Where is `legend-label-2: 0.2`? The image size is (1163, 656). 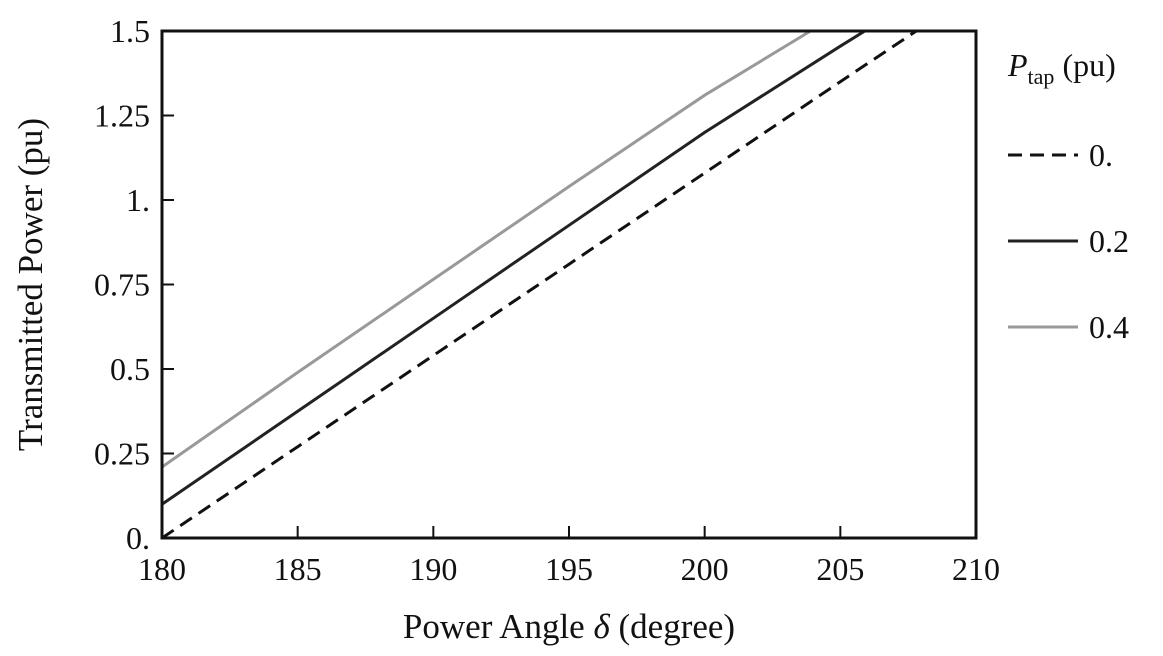
legend-label-2: 0.2 is located at coordinates (1109, 241).